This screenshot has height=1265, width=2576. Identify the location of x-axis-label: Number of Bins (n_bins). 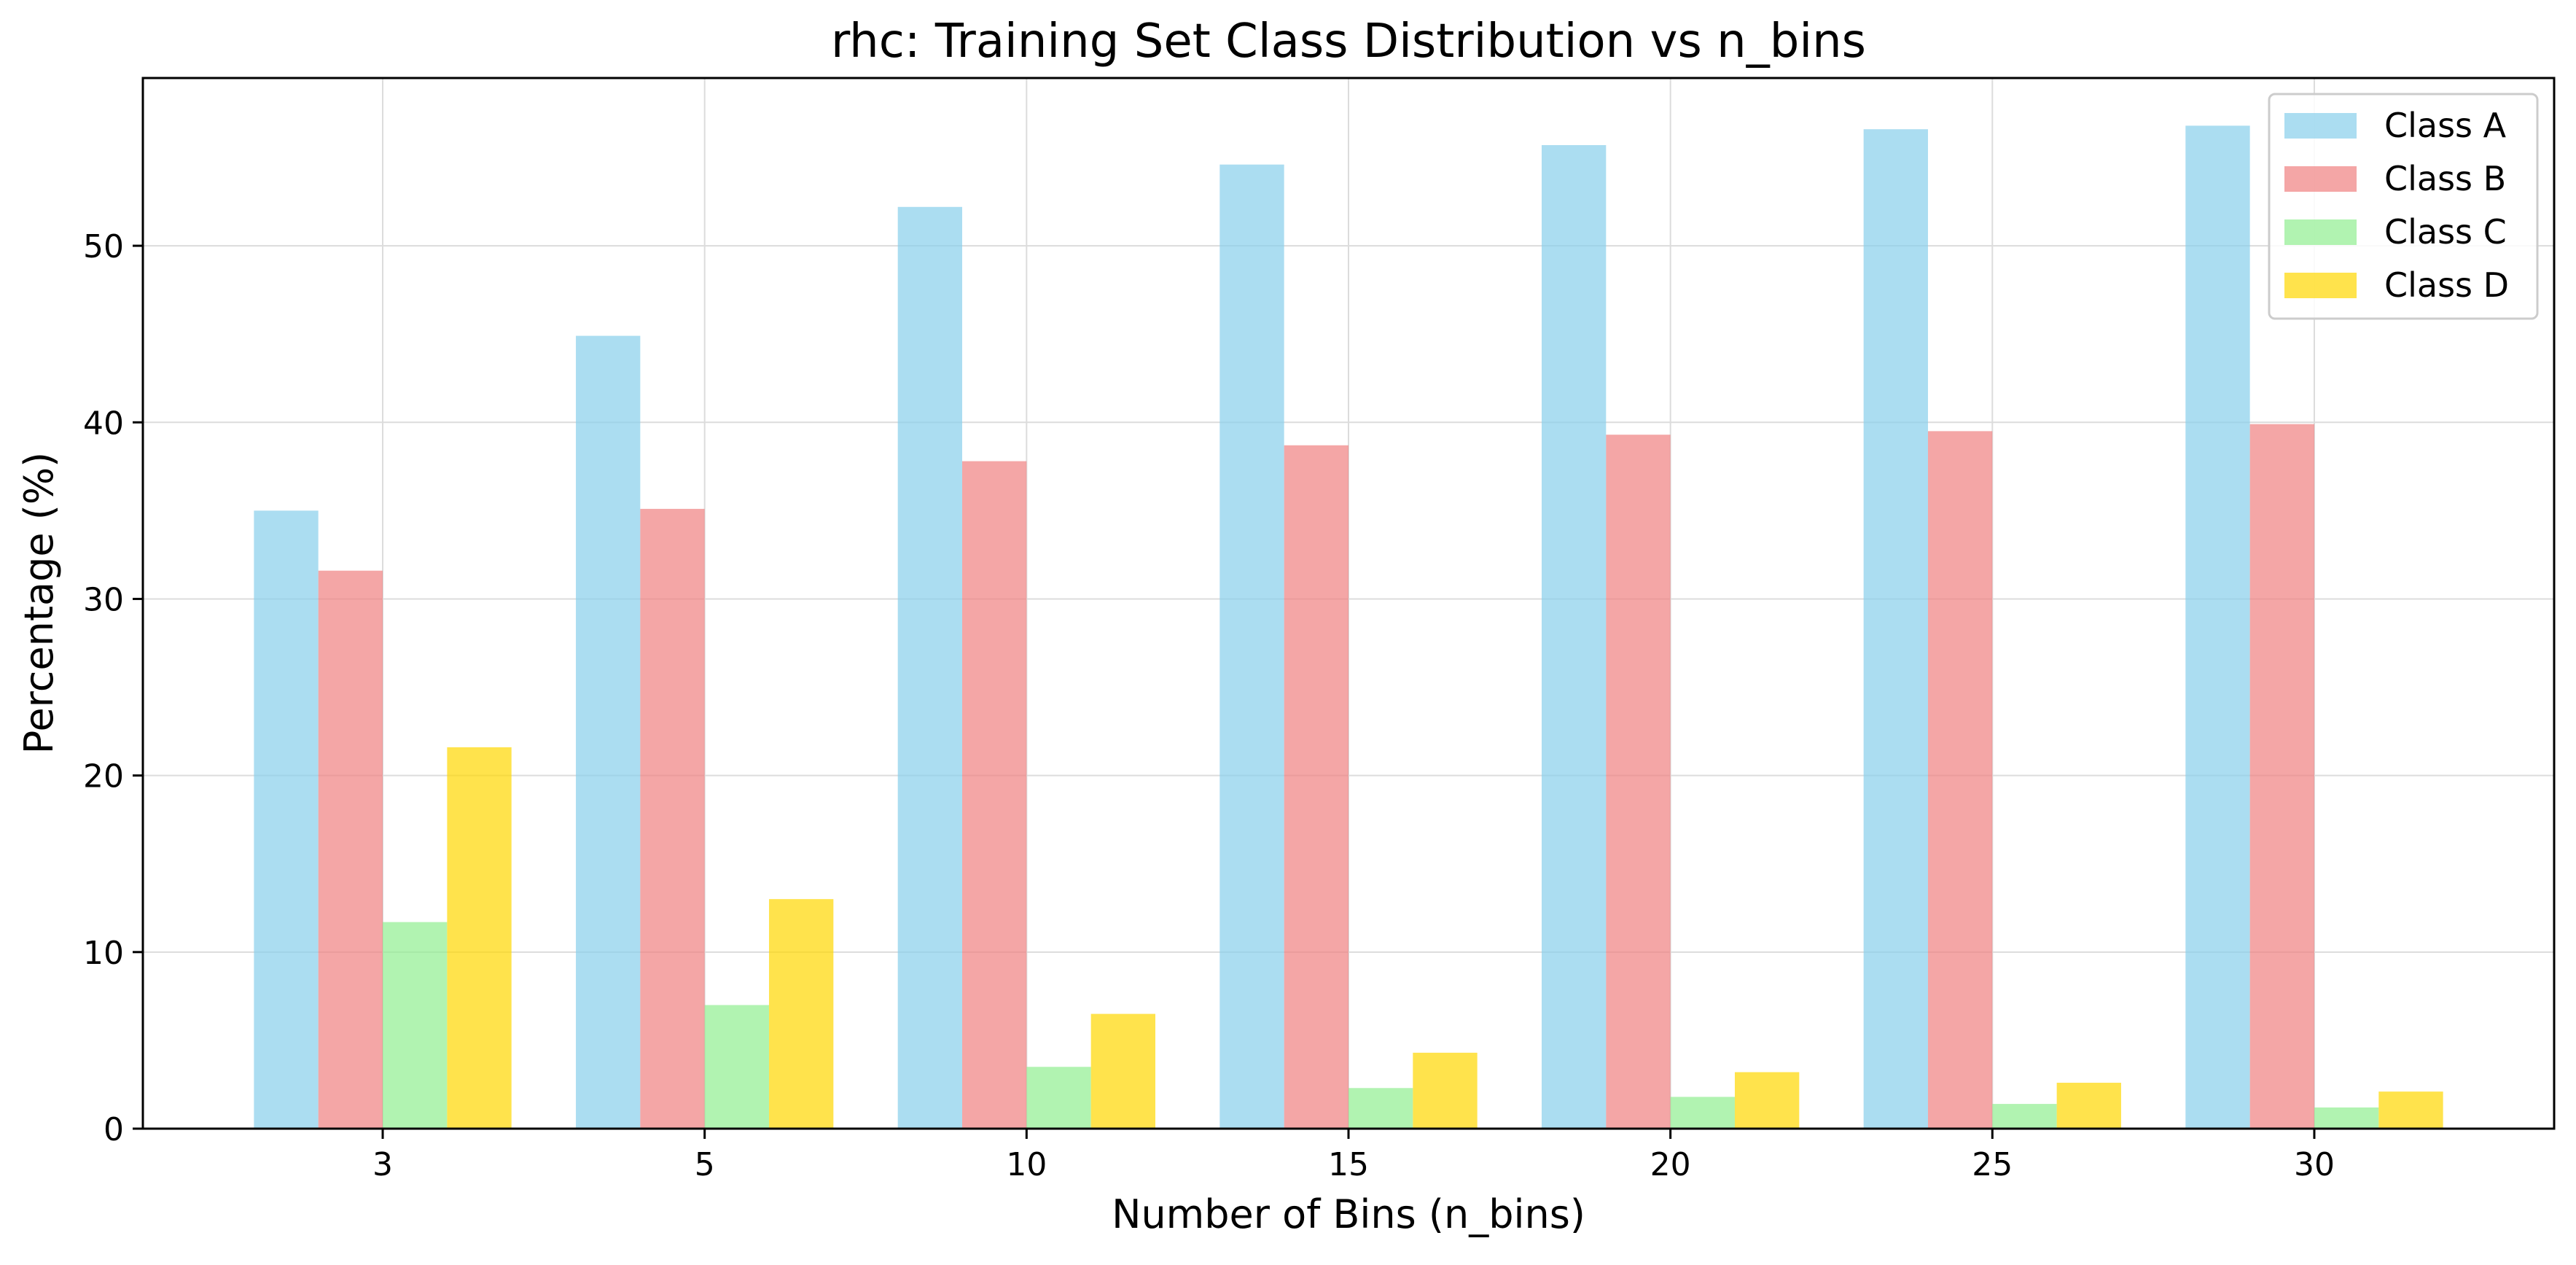
(1348, 1214).